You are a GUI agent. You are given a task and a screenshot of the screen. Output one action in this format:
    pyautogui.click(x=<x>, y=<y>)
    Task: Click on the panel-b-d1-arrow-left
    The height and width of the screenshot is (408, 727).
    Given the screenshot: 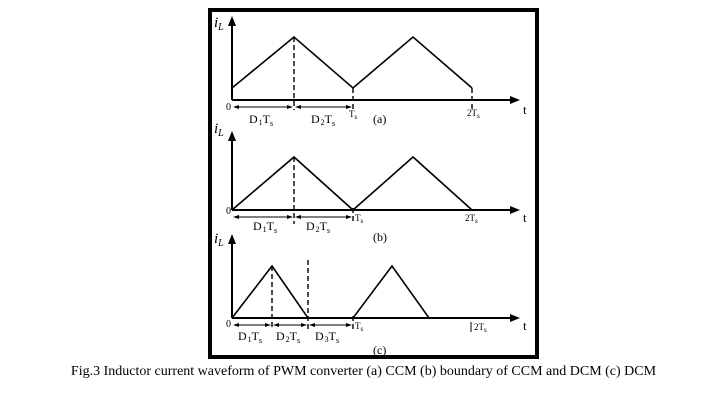 What is the action you would take?
    pyautogui.click(x=236, y=217)
    